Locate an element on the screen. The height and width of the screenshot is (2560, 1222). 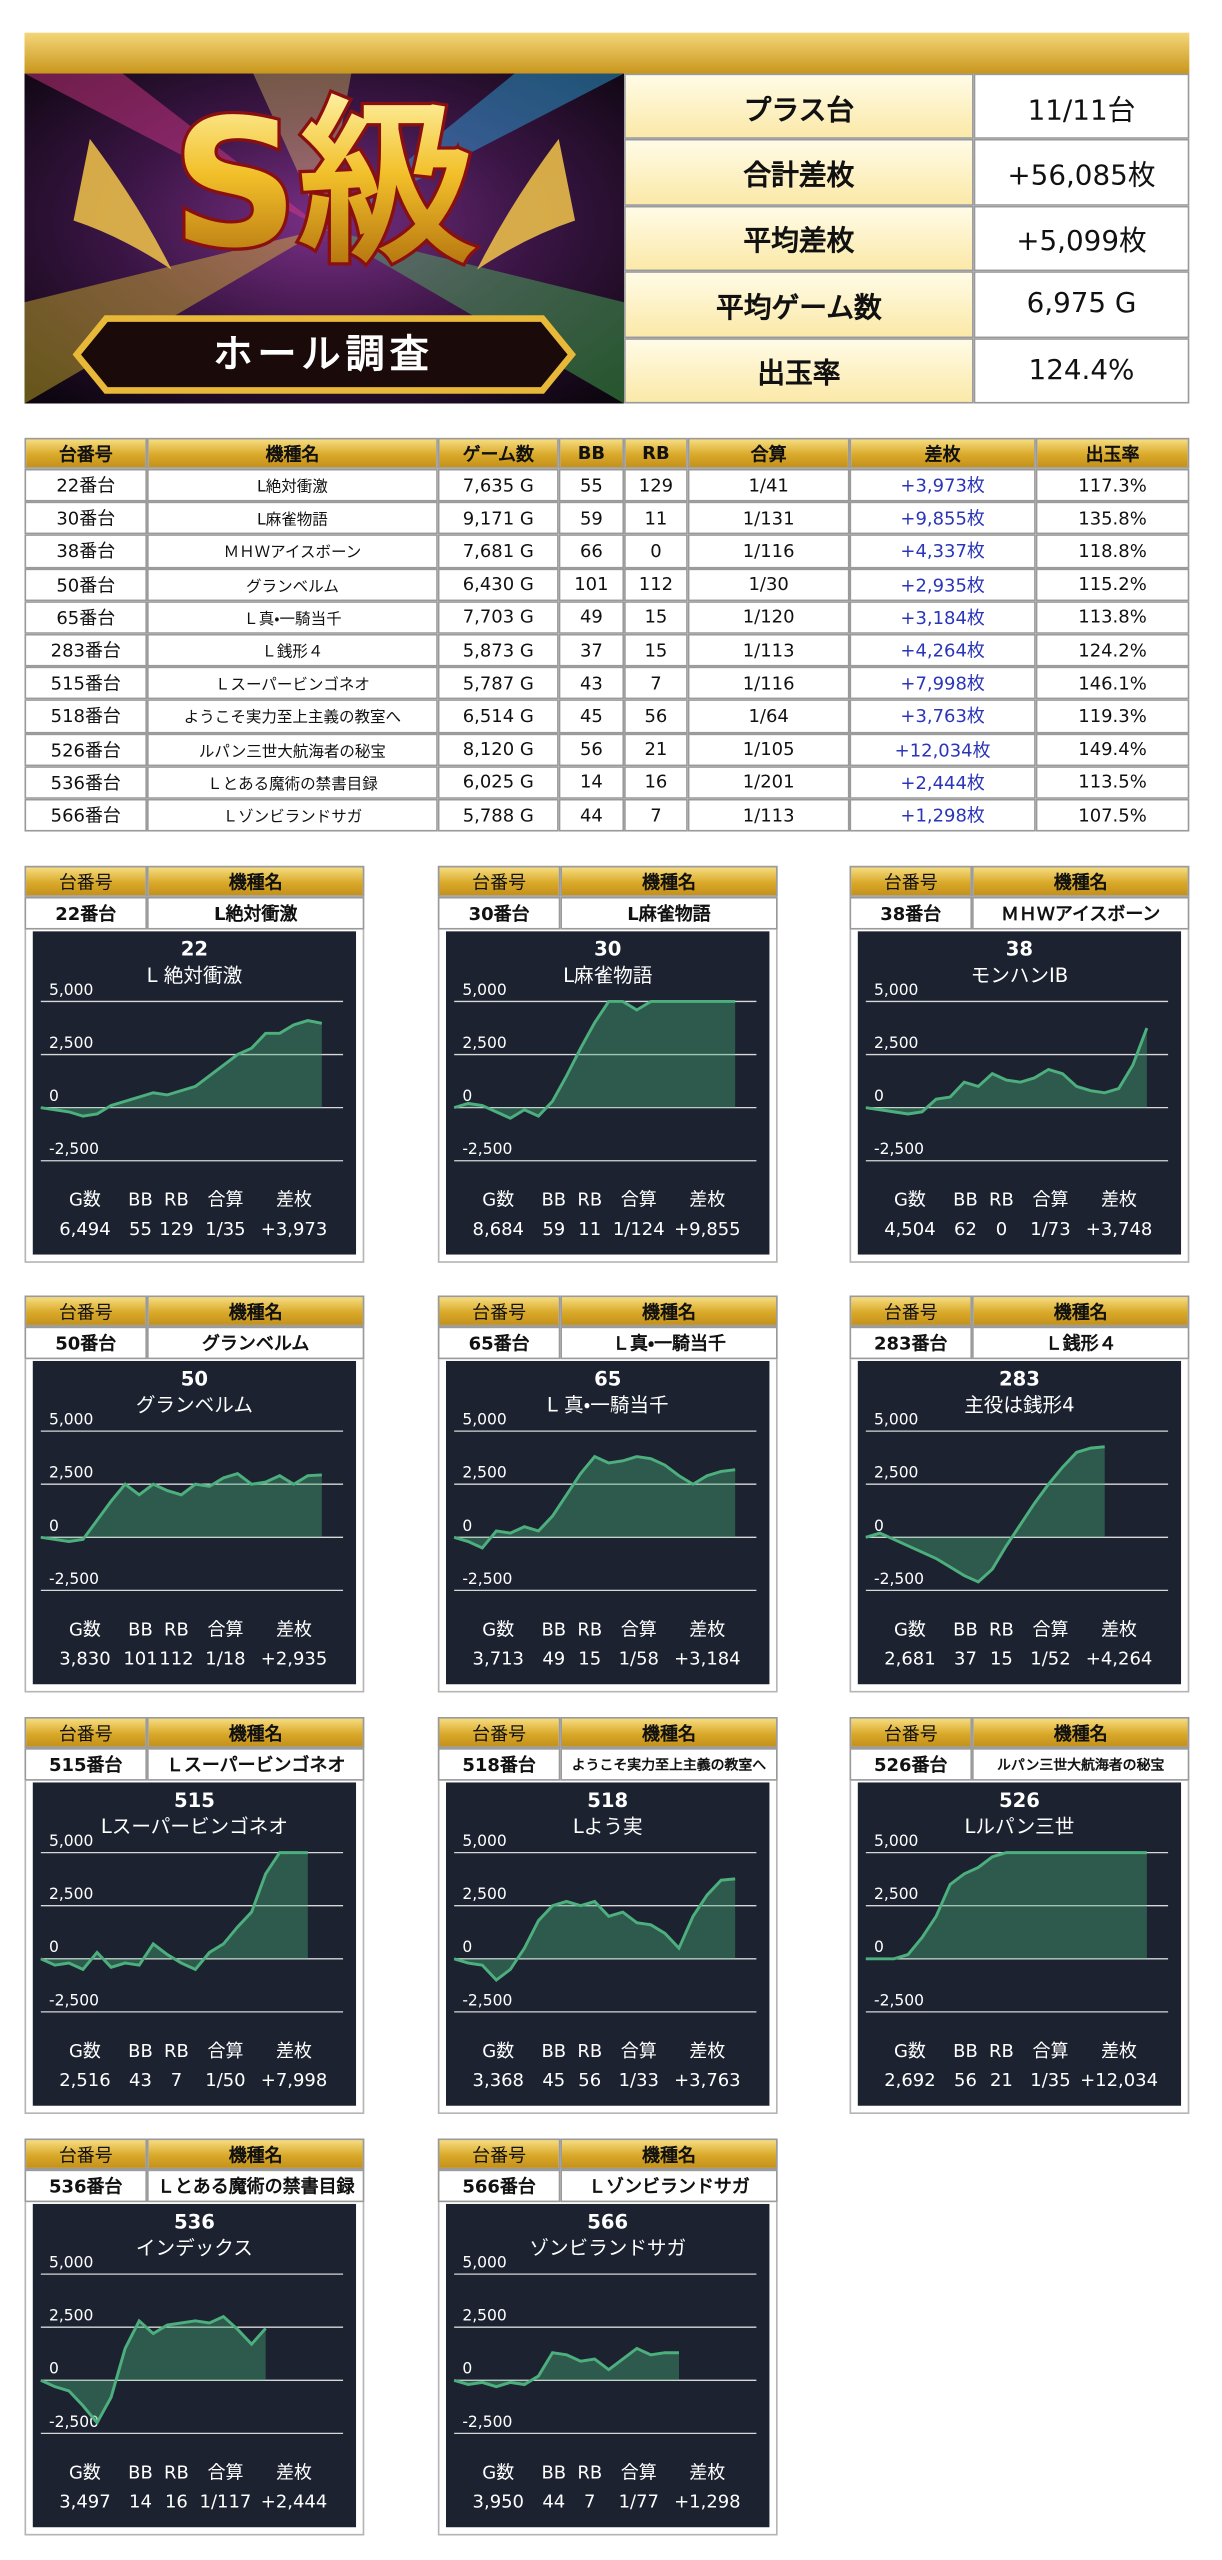
chart-title: 526 is located at coordinates (1019, 1800).